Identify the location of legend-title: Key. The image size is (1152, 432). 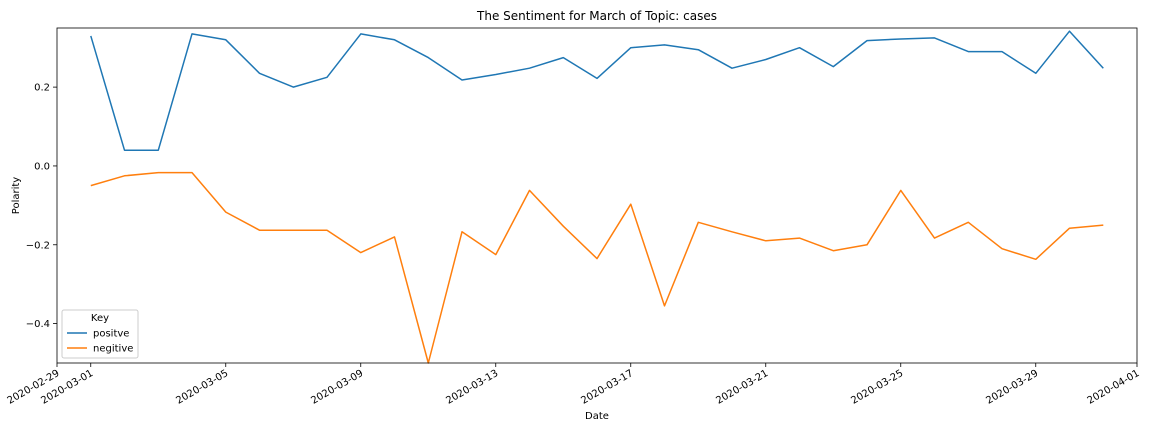
(100, 318).